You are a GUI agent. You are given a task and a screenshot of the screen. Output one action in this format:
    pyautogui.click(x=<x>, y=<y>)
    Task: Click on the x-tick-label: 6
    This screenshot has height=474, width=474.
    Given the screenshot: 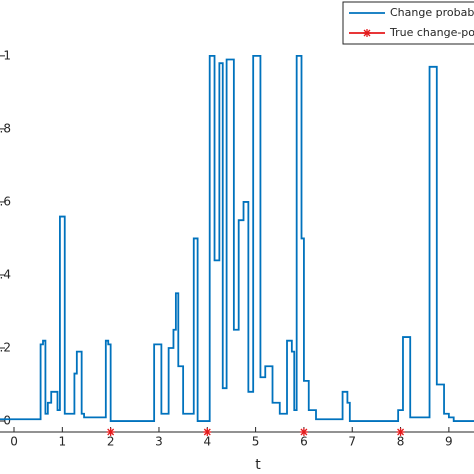 What is the action you would take?
    pyautogui.click(x=304, y=442)
    